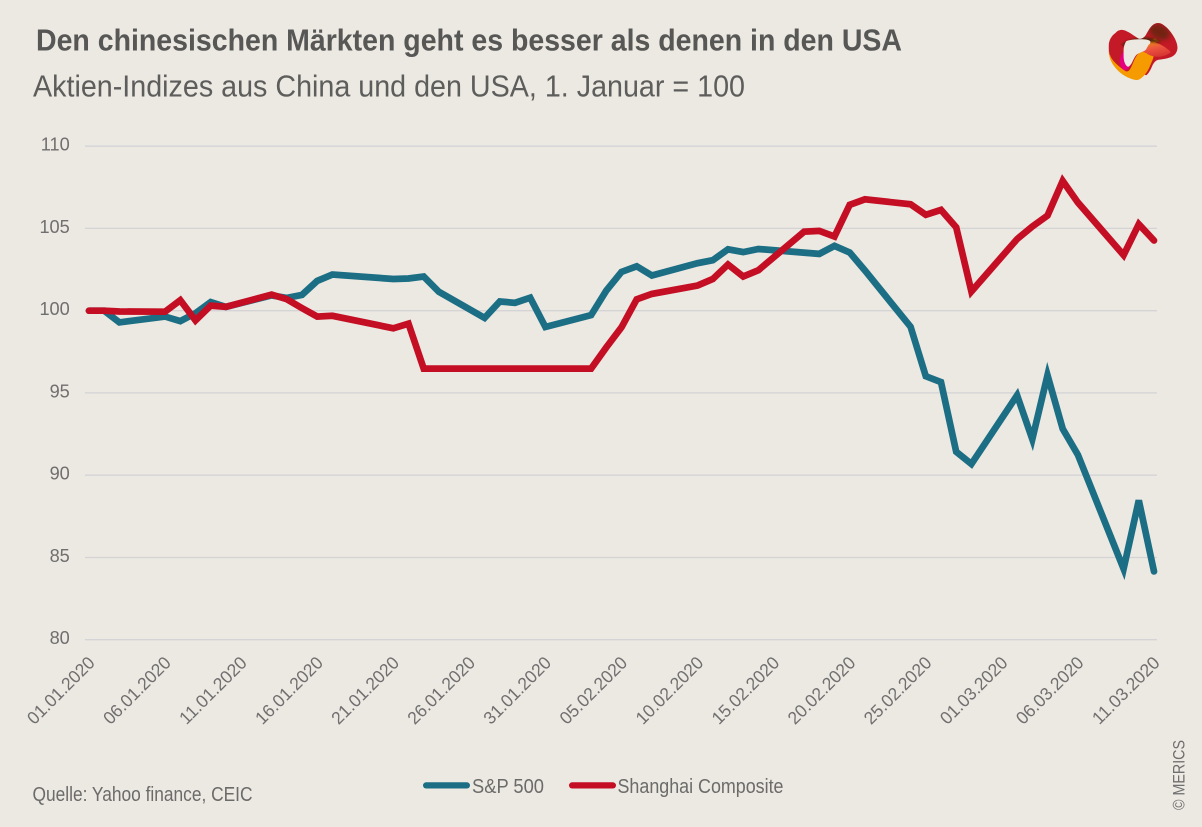 This screenshot has width=1202, height=827. Describe the element at coordinates (60, 391) in the screenshot. I see `svg-text: 95` at that location.